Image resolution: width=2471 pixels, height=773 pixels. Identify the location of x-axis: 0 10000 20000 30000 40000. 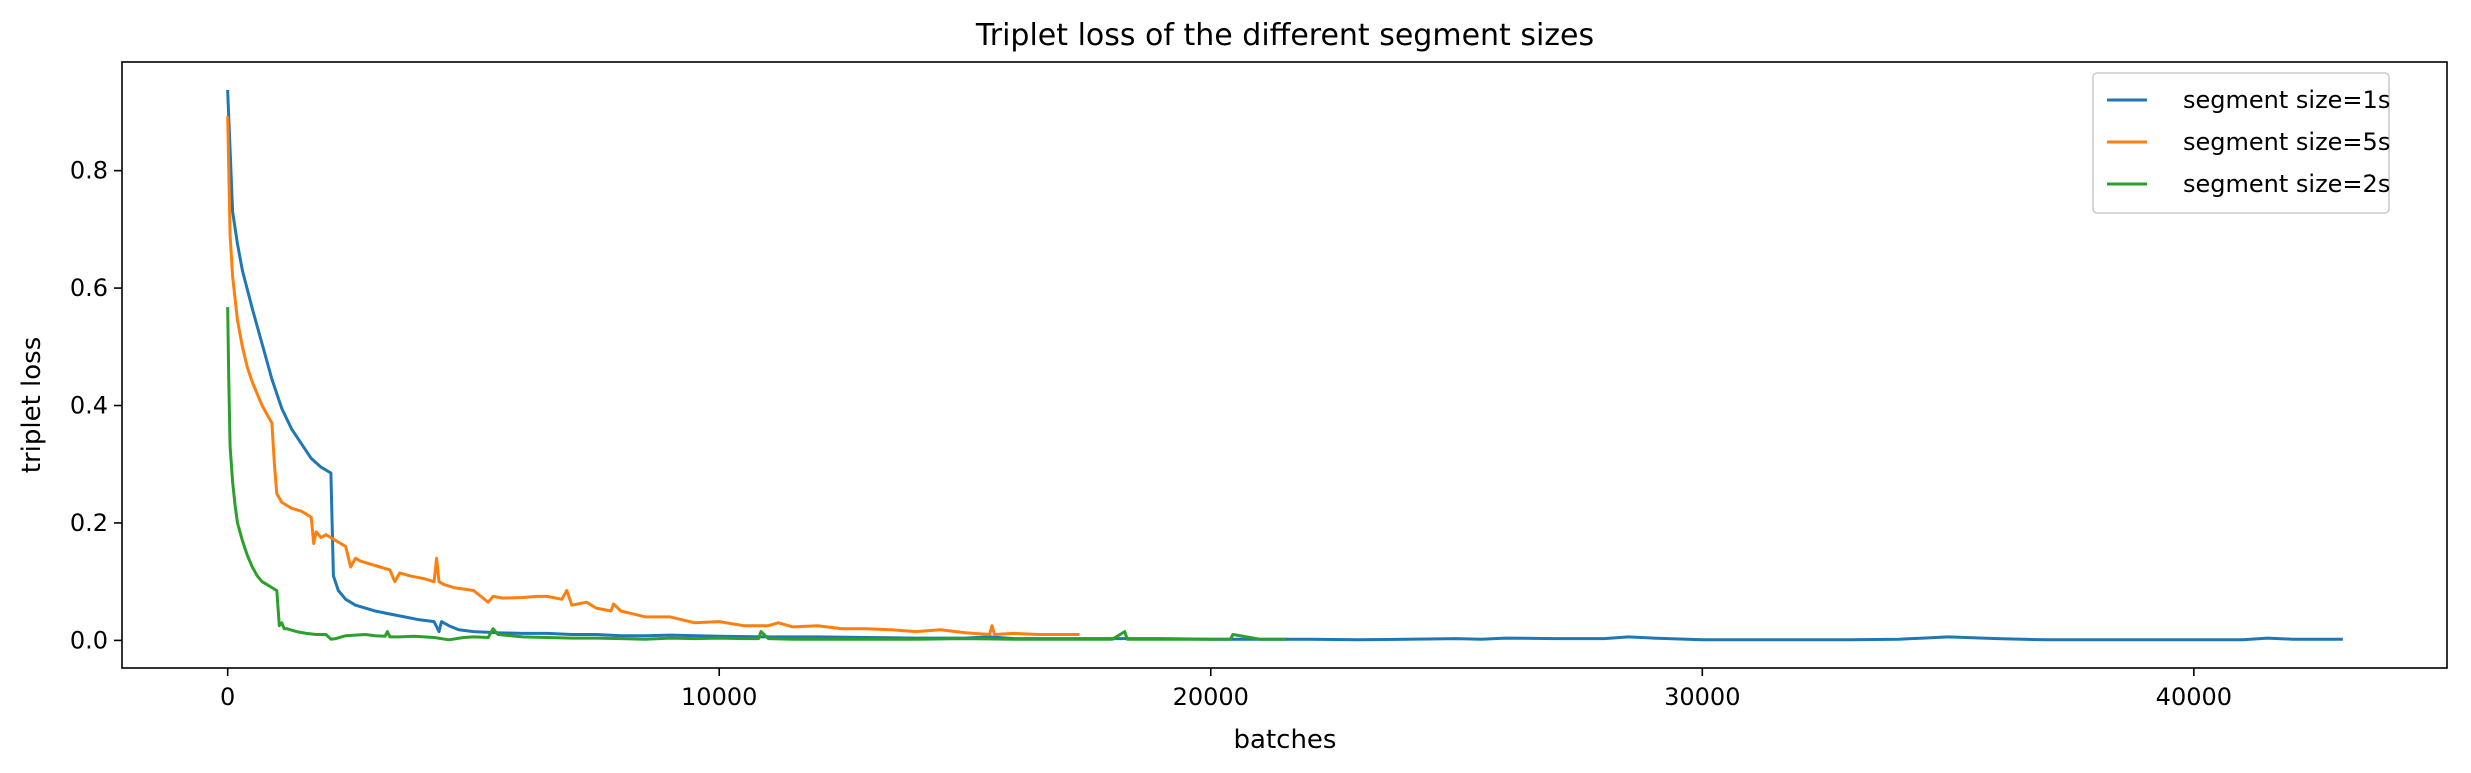
(1226, 689).